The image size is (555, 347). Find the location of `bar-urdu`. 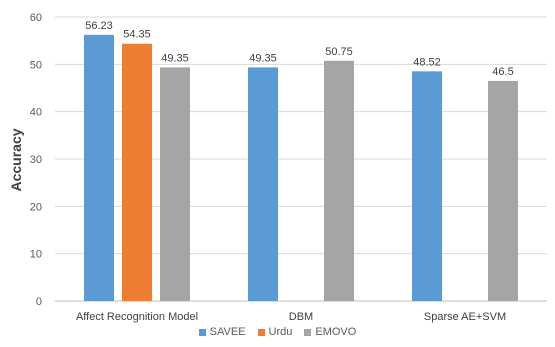

bar-urdu is located at coordinates (137, 172).